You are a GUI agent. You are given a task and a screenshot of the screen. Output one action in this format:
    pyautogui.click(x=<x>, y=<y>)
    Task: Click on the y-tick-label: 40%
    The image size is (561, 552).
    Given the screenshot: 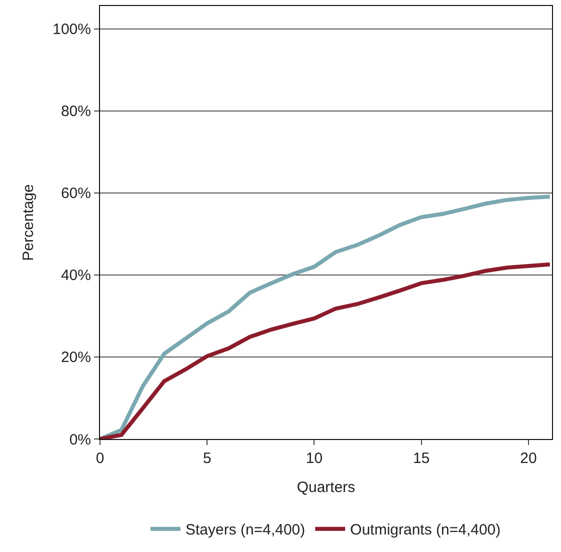 What is the action you would take?
    pyautogui.click(x=75, y=275)
    